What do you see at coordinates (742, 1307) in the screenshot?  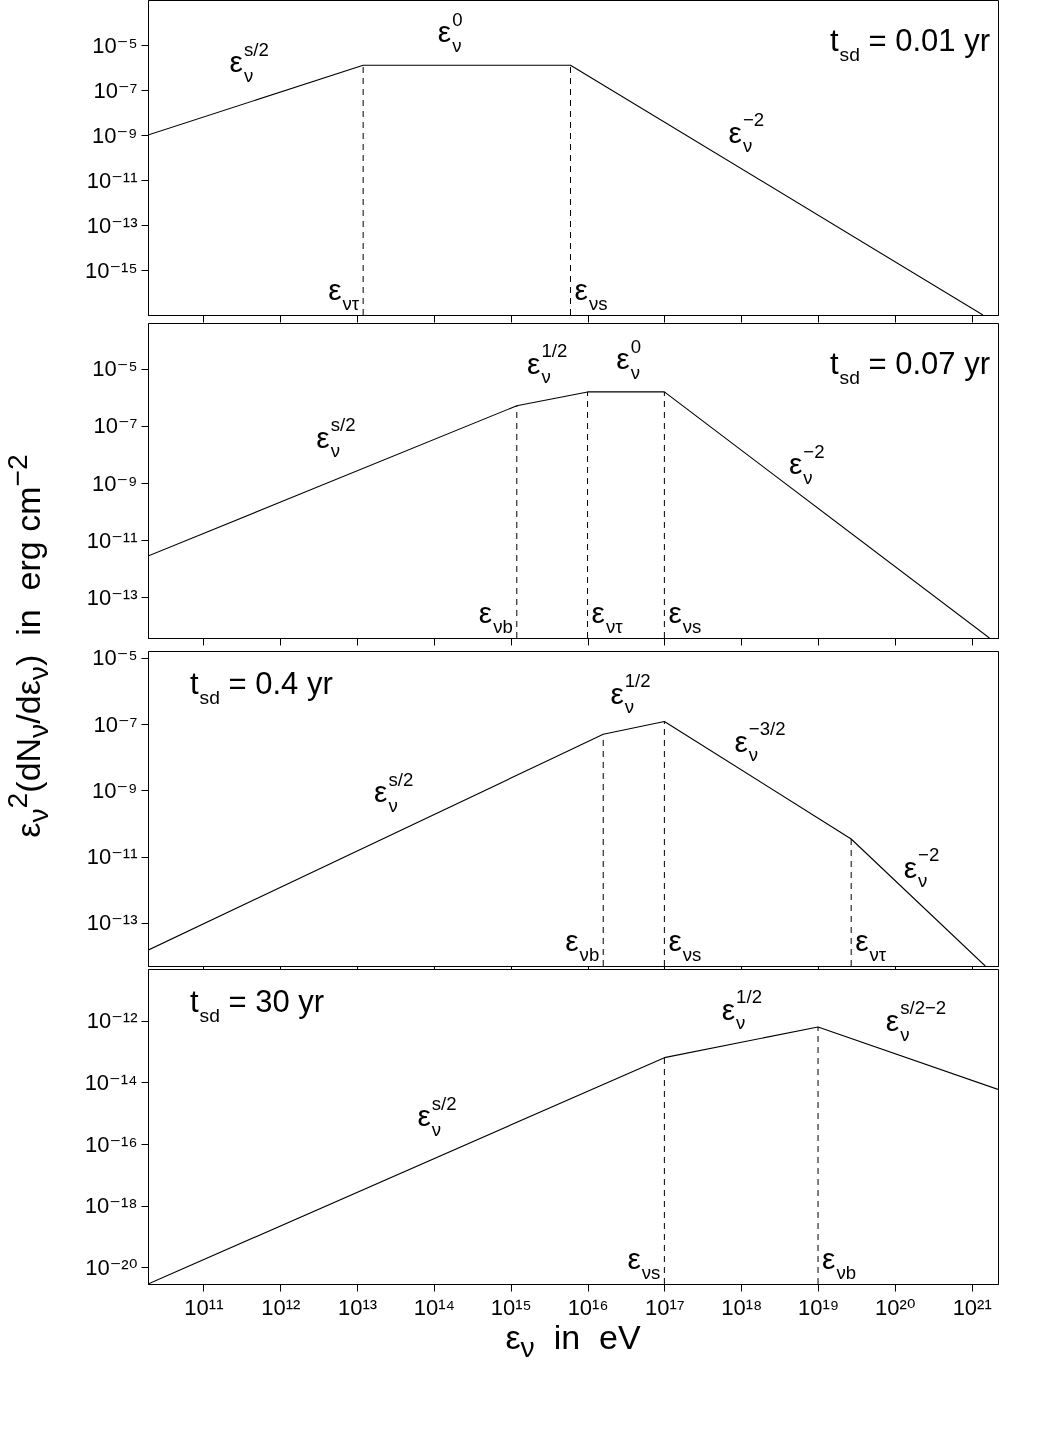 I see `x-tick-label: 10¹⁸` at bounding box center [742, 1307].